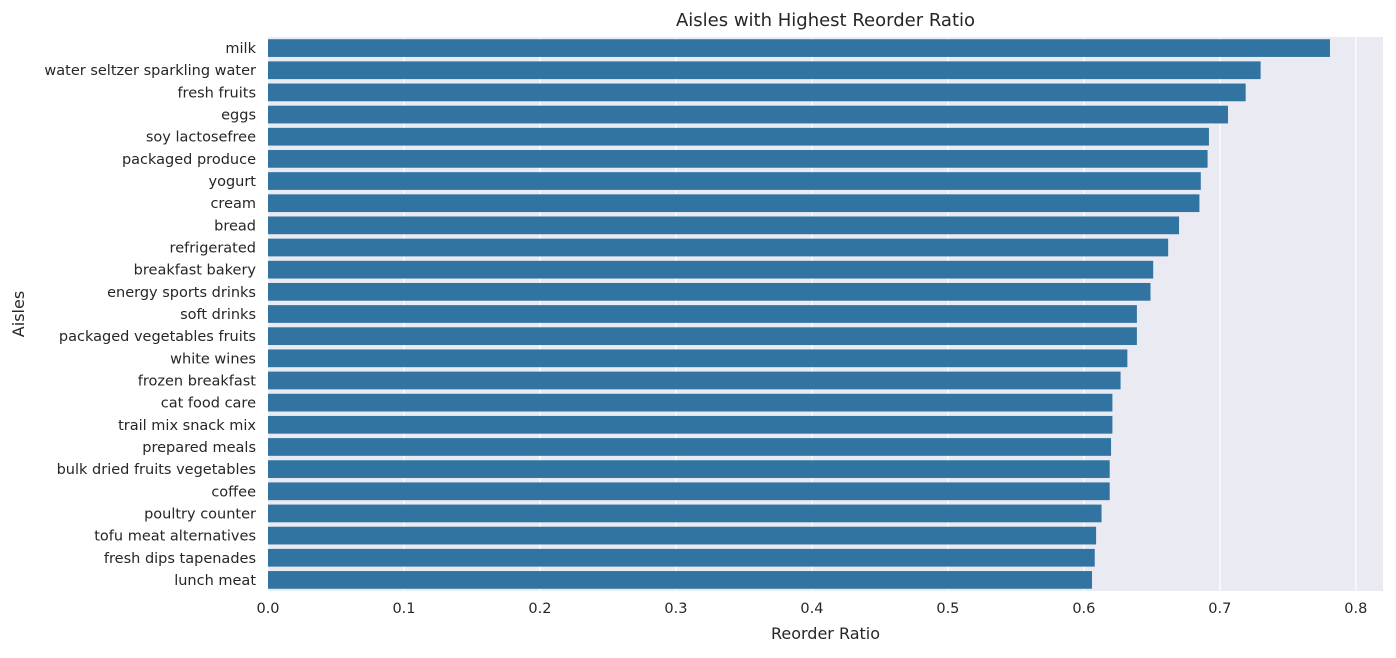 The image size is (1396, 658). Describe the element at coordinates (403, 609) in the screenshot. I see `x-tick-label: 0.1` at that location.